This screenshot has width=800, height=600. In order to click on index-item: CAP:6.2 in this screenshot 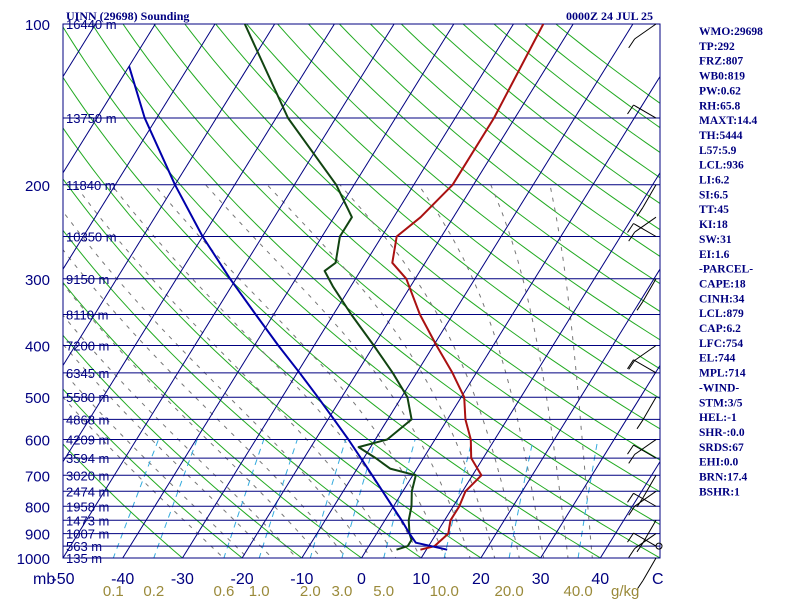, I will do `click(720, 329)`.